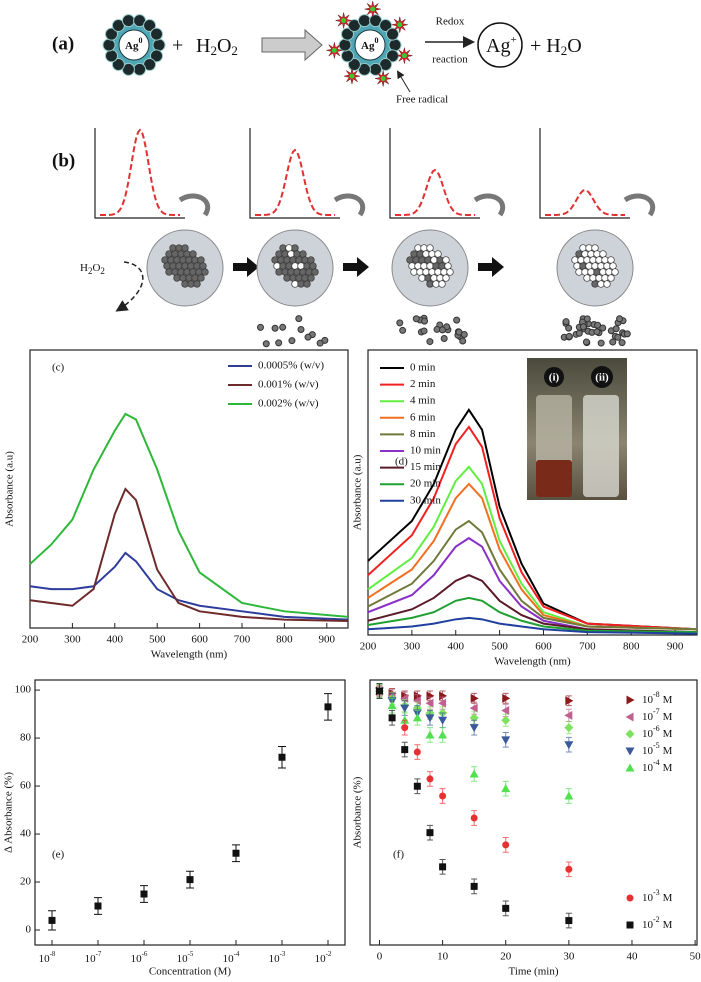 The width and height of the screenshot is (701, 982). Describe the element at coordinates (189, 655) in the screenshot. I see `x-axis-label: Wavelength (nm)` at that location.